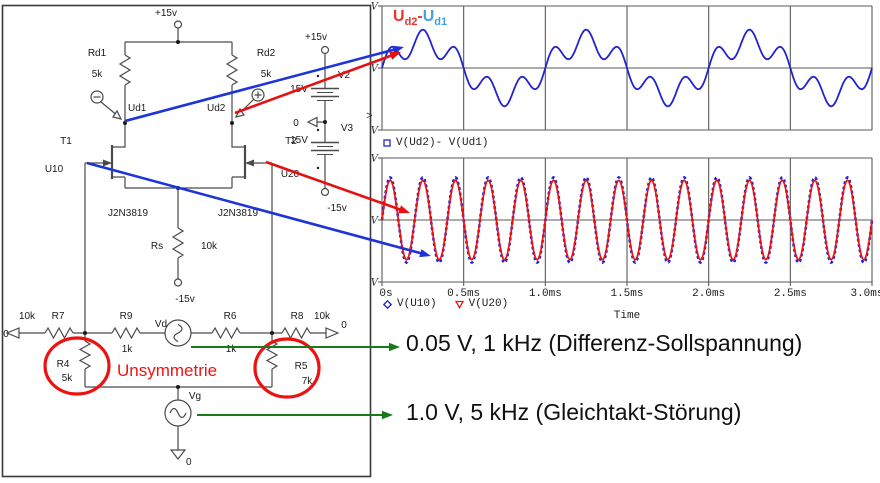  What do you see at coordinates (325, 50) in the screenshot?
I see `bat-top-terminal-icon` at bounding box center [325, 50].